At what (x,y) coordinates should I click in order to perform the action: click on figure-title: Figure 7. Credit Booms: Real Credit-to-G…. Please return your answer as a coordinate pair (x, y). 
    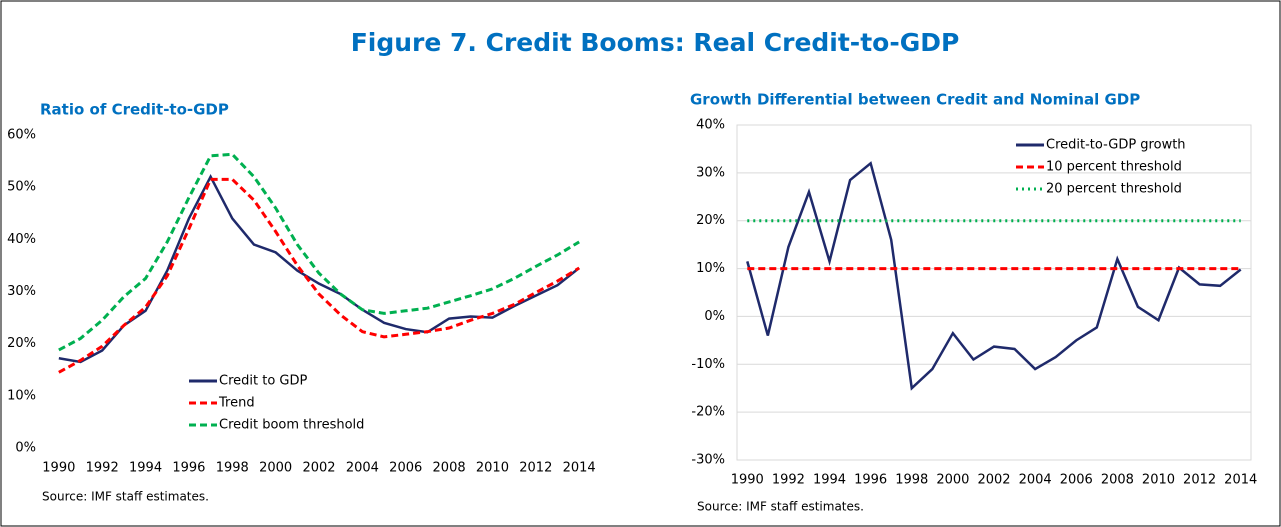
    Looking at the image, I should click on (655, 42).